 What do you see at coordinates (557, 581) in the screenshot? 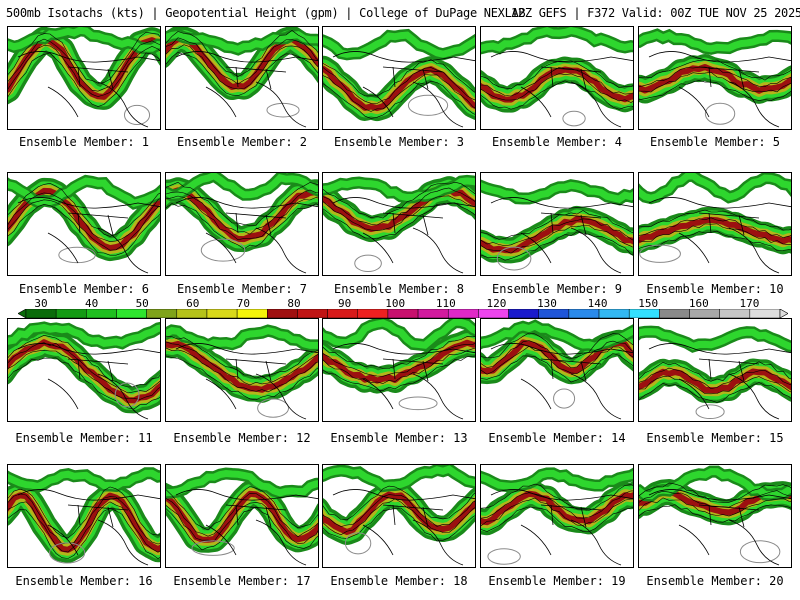
I see `member-label: Ensemble Member: 19` at bounding box center [557, 581].